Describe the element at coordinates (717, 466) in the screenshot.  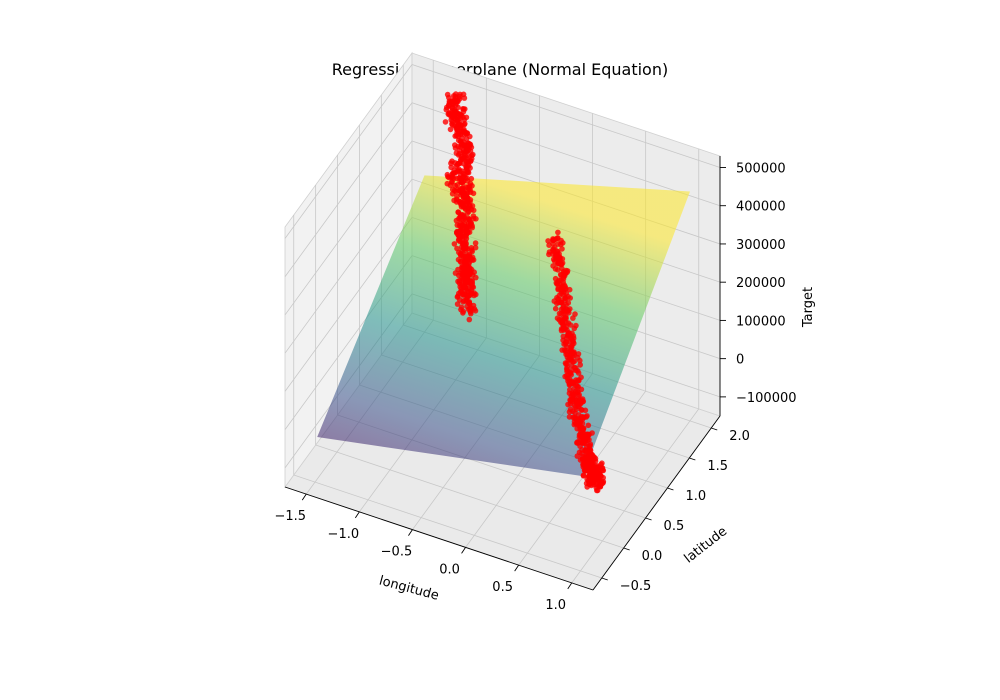
I see `y-tick-label: 1.5` at that location.